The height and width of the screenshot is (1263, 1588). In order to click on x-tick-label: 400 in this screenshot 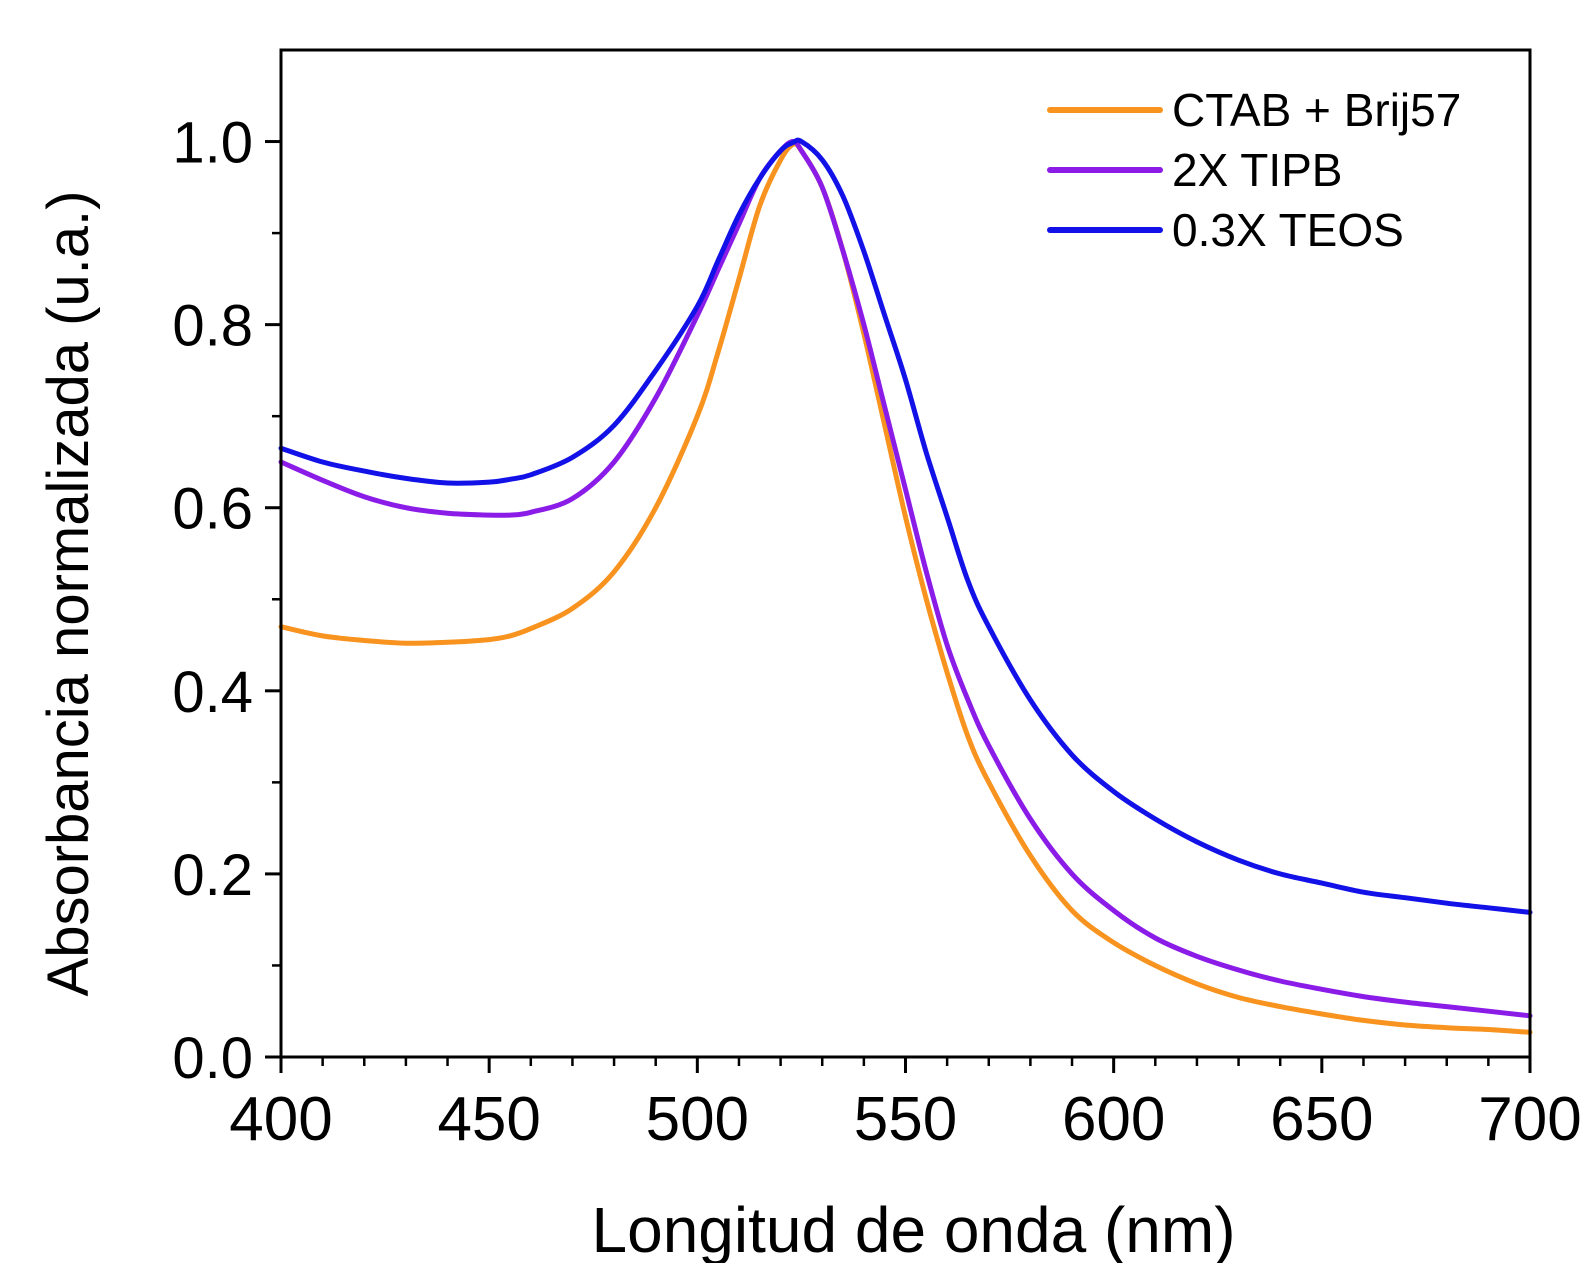, I will do `click(280, 1119)`.